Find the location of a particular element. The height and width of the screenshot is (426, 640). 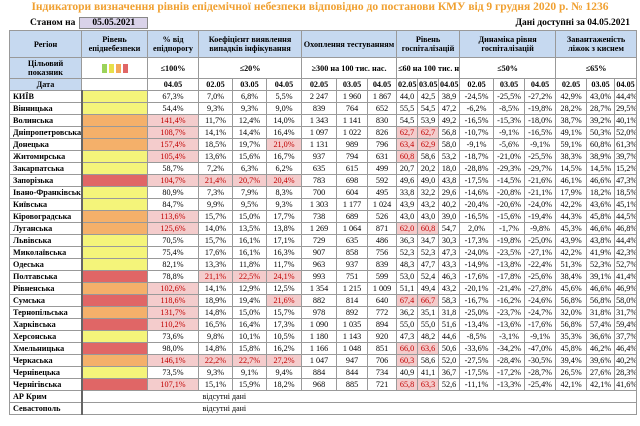

value-cell: 58,6 is located at coordinates (428, 360).